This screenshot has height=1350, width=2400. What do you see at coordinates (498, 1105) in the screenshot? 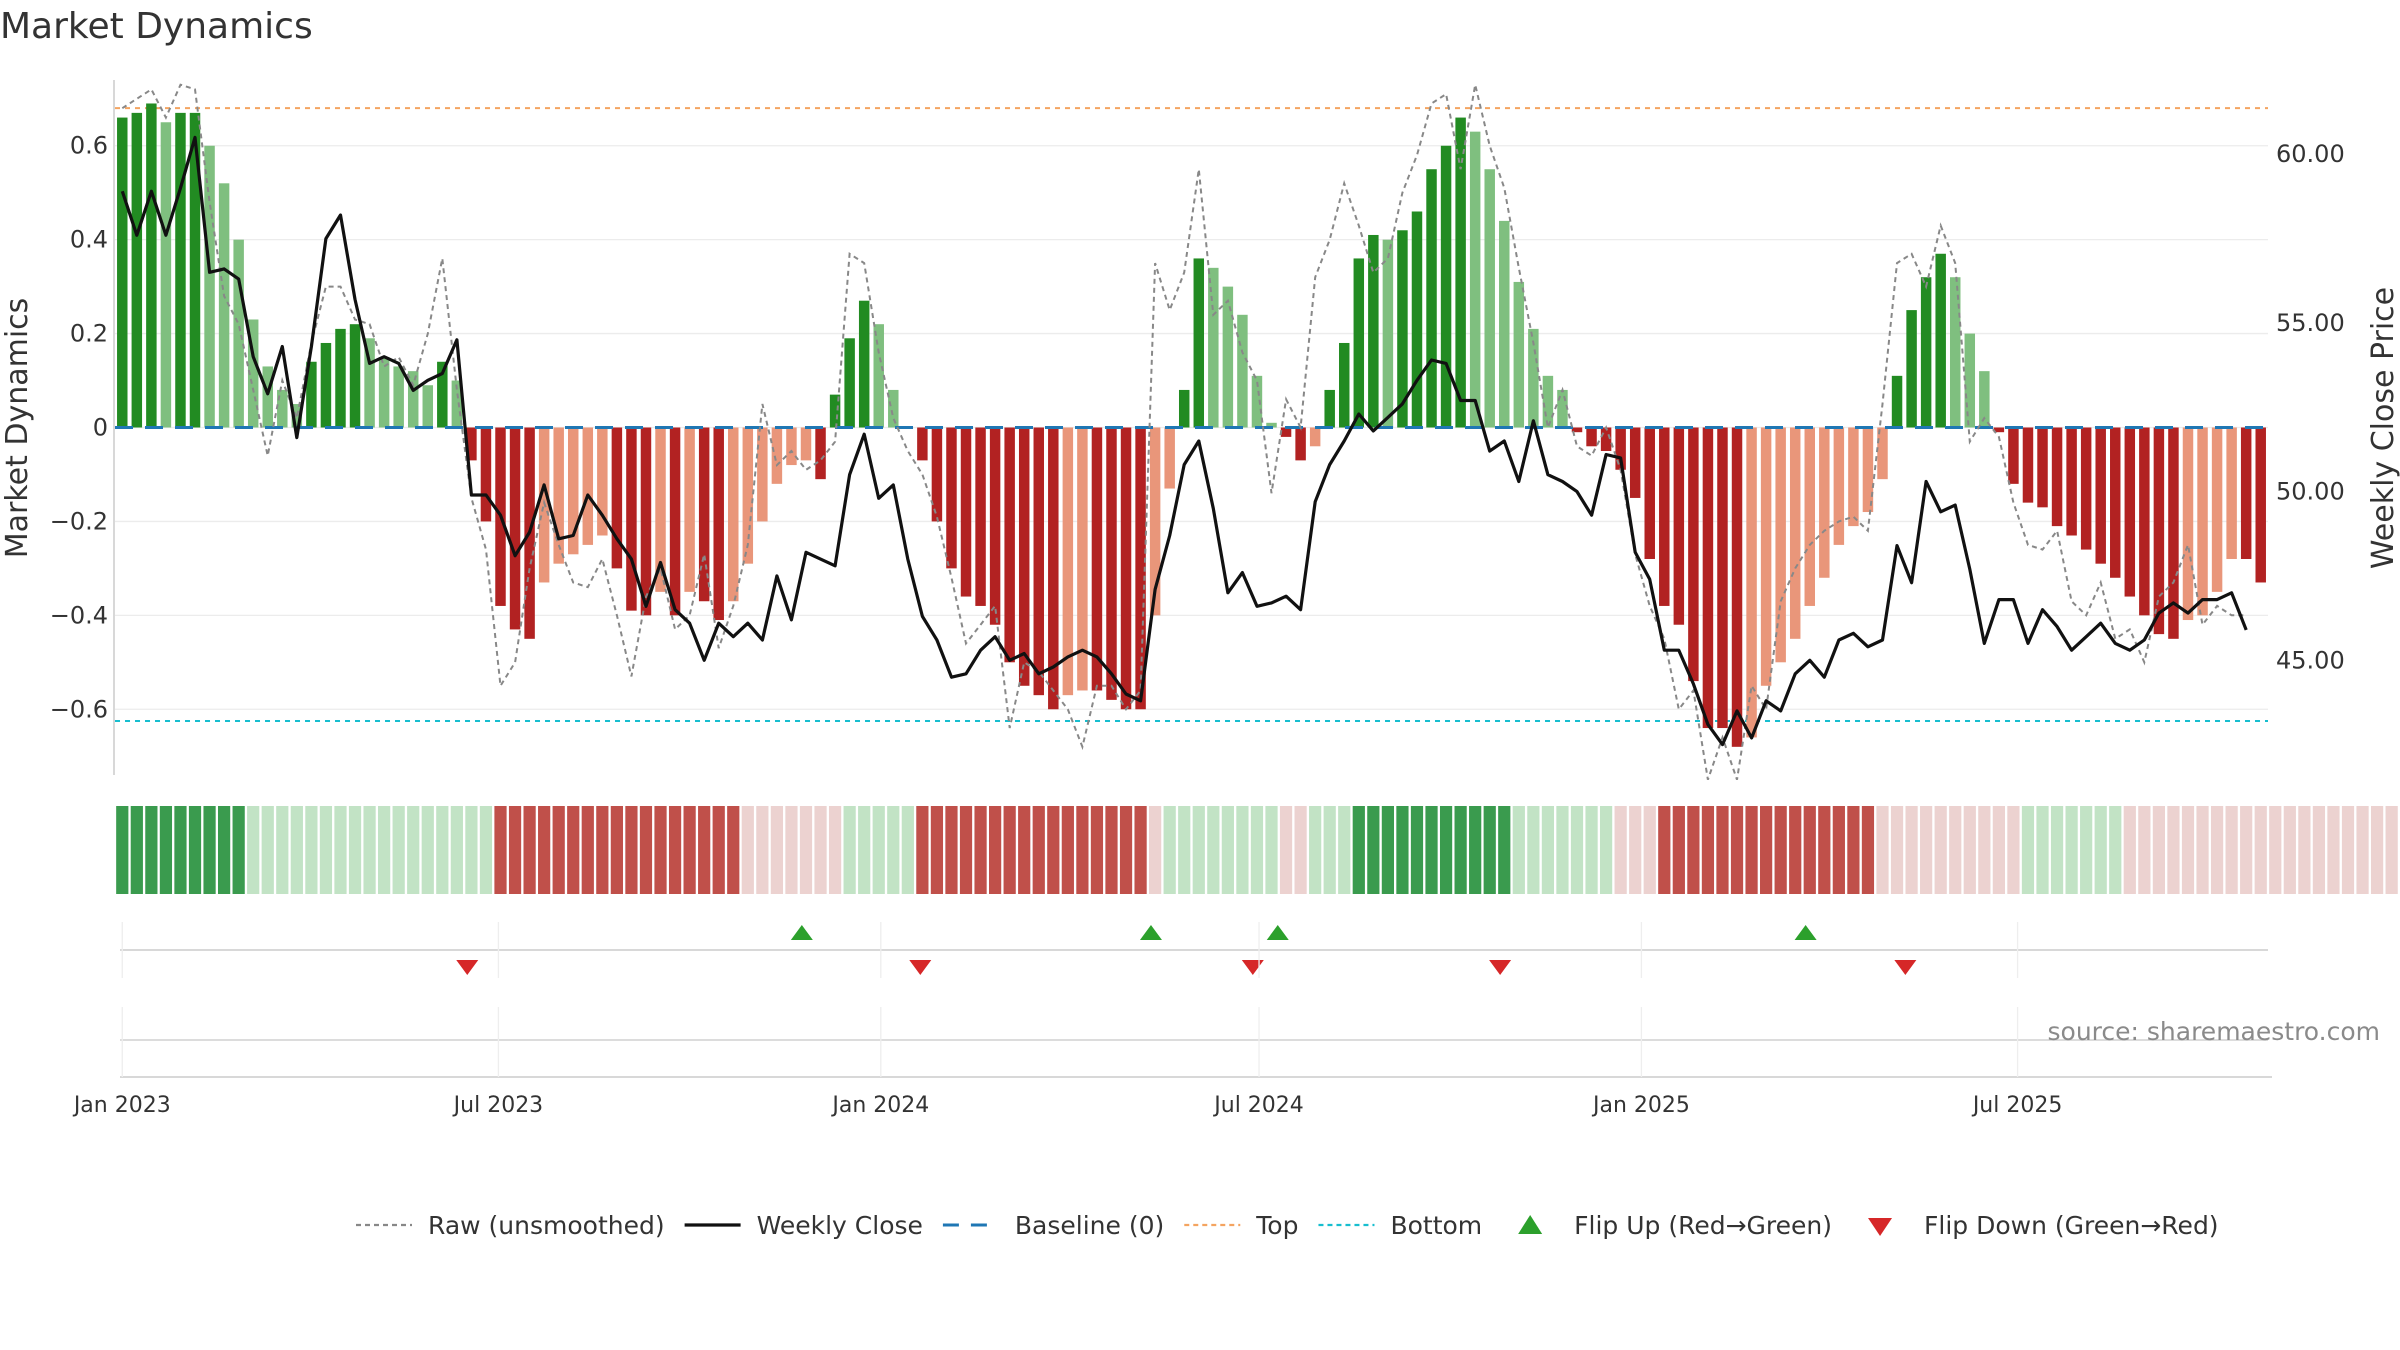
I see `x-tick-label: Jul 2023` at bounding box center [498, 1105].